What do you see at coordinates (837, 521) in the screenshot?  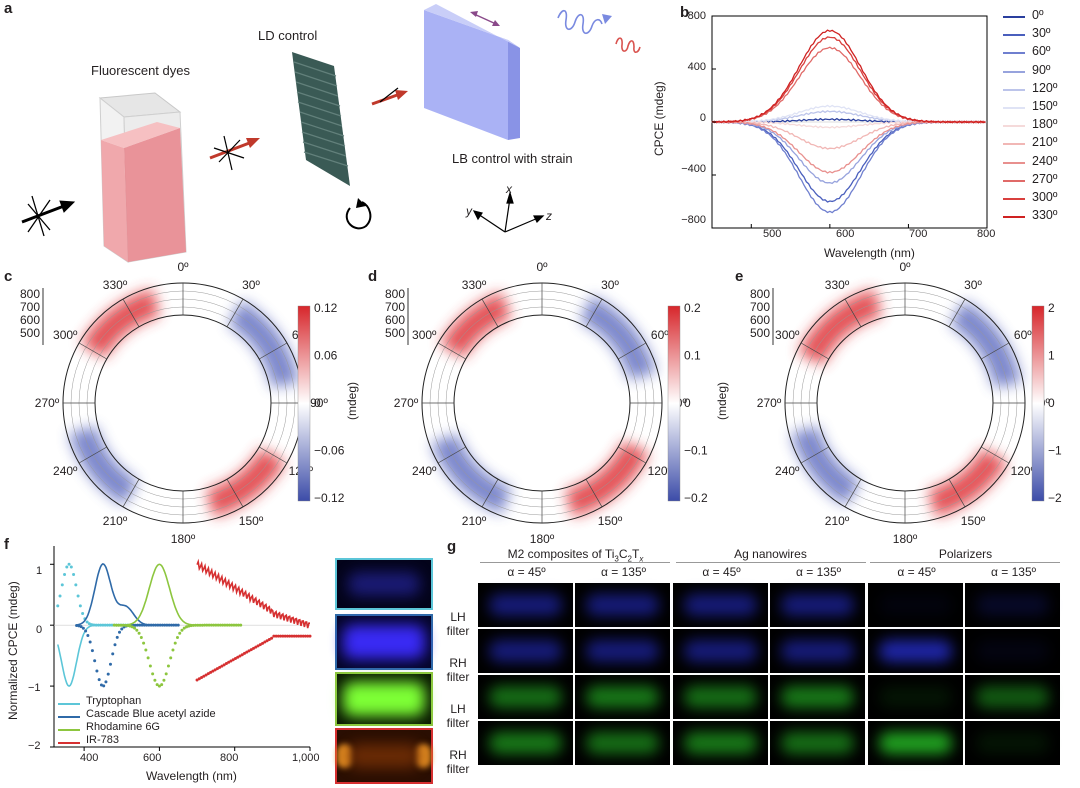 I see `polar-angle-label: 210º` at bounding box center [837, 521].